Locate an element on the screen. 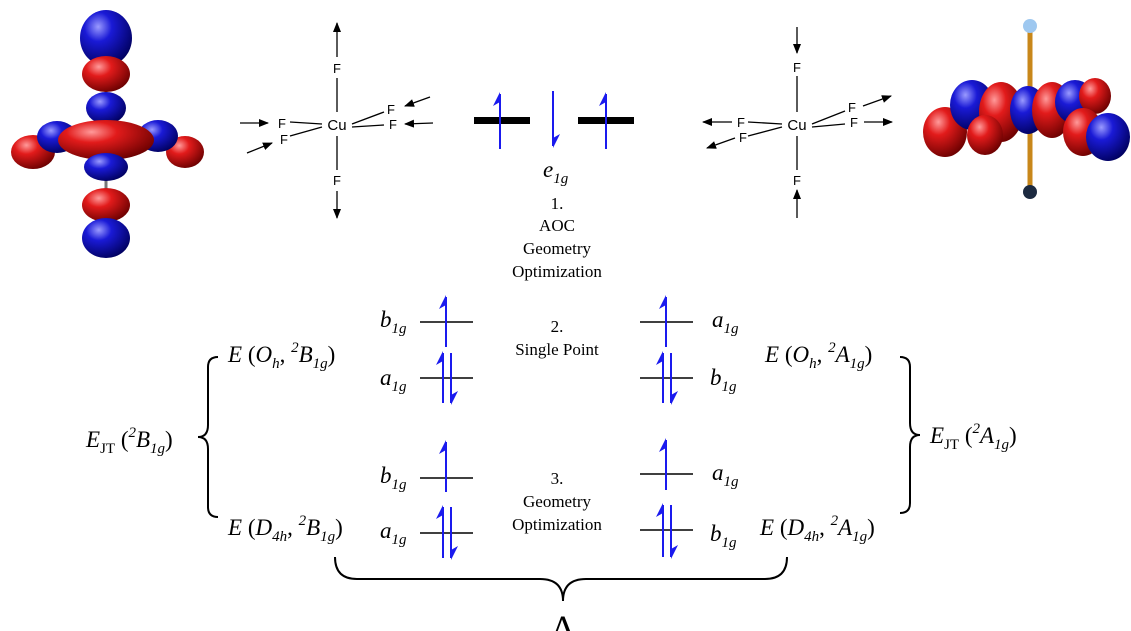 This screenshot has width=1131, height=631. f-label-left-eq-lt: F is located at coordinates (282, 123).